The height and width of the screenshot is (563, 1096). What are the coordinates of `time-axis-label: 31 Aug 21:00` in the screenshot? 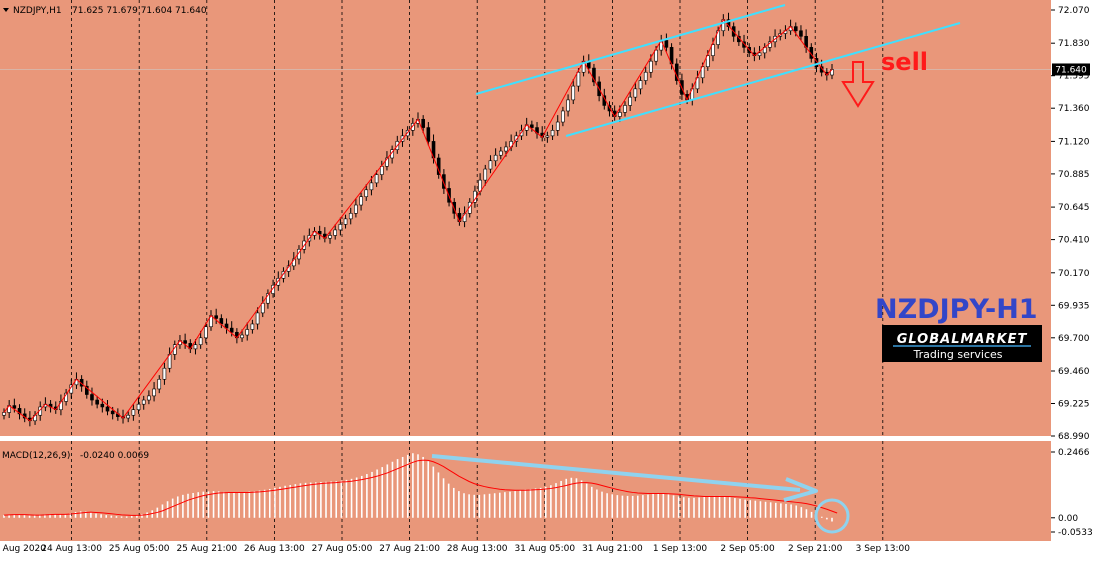 It's located at (612, 549).